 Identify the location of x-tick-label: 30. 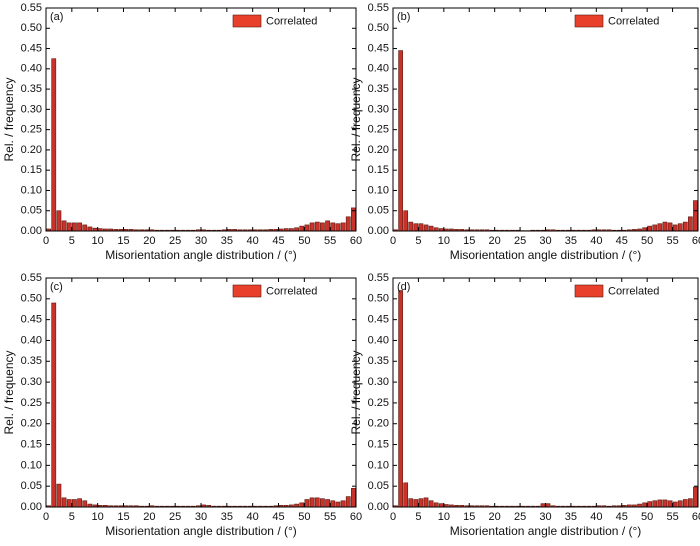
(201, 517).